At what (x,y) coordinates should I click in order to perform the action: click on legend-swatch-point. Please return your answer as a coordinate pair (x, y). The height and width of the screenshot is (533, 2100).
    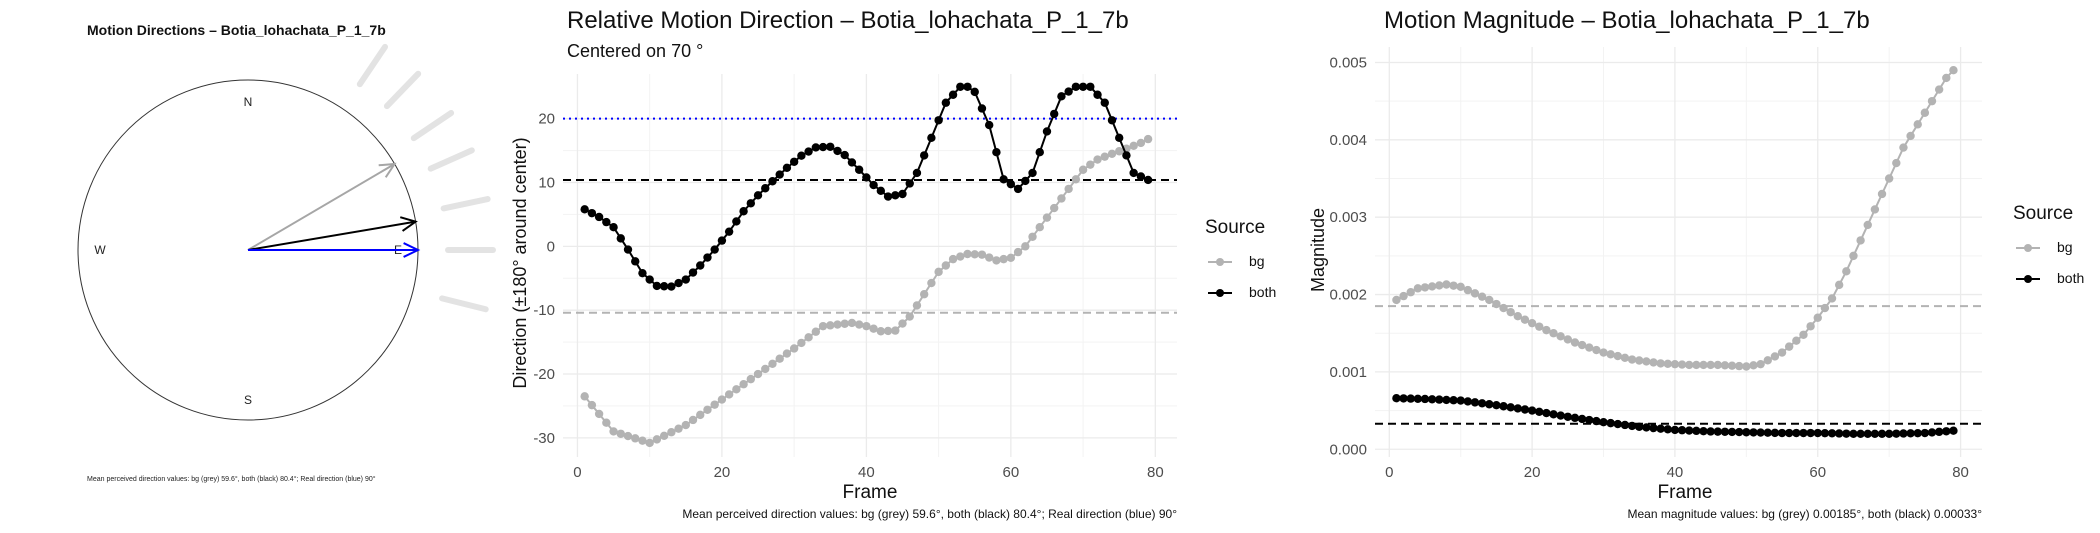
    Looking at the image, I should click on (2028, 279).